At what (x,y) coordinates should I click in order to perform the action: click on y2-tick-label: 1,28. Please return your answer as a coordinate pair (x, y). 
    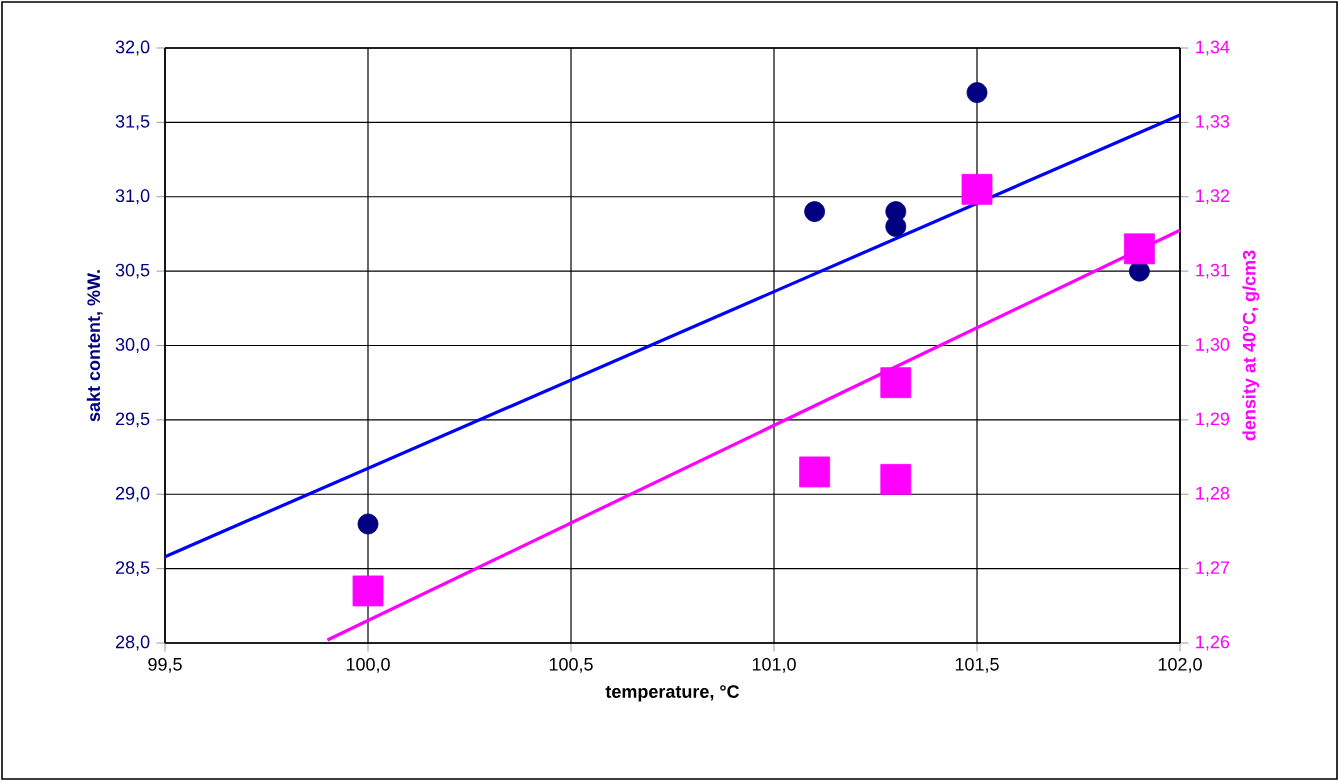
    Looking at the image, I should click on (1213, 494).